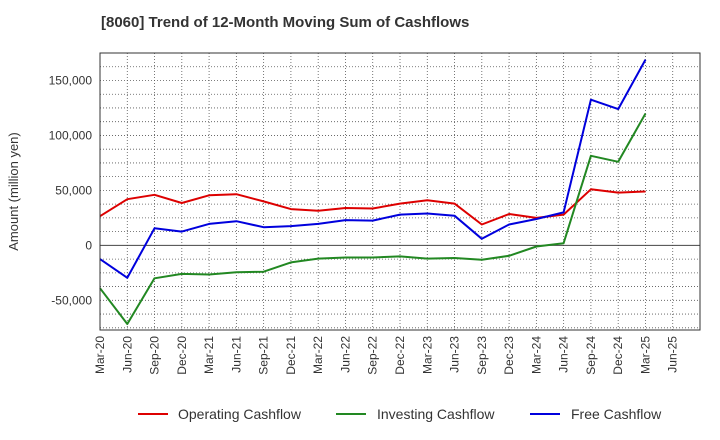  I want to click on x-tick-label: Dec-24, so click(618, 355).